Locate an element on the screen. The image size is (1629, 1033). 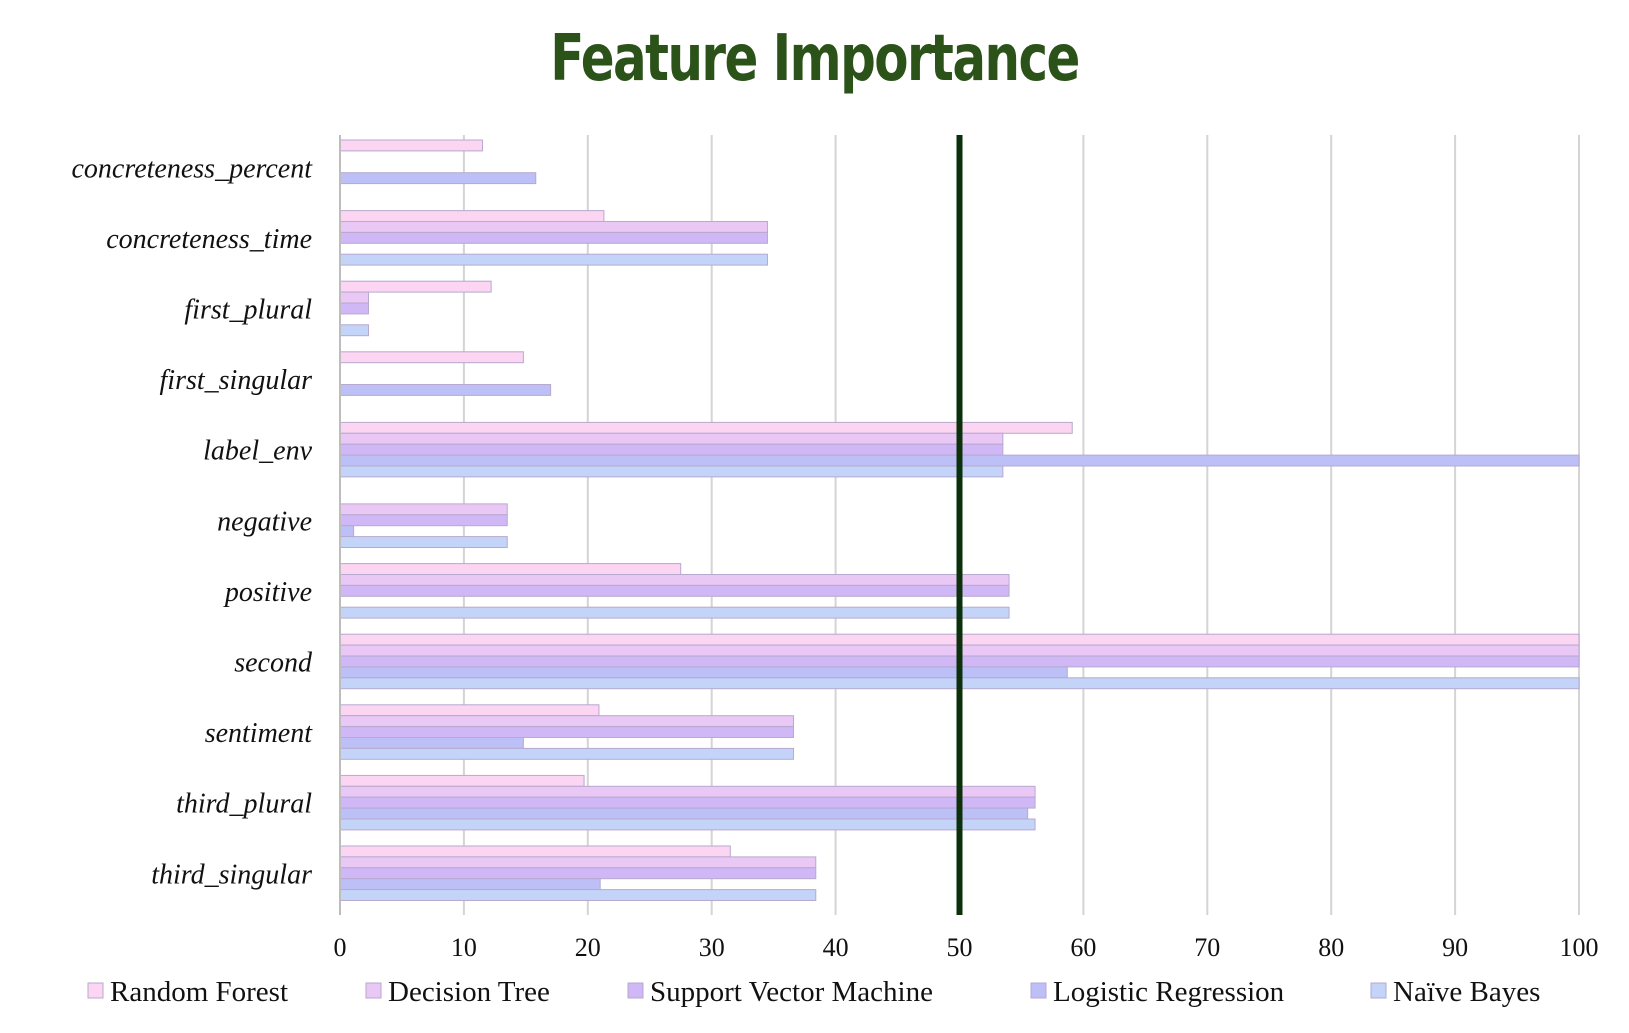
category-label: positive is located at coordinates (267, 592).